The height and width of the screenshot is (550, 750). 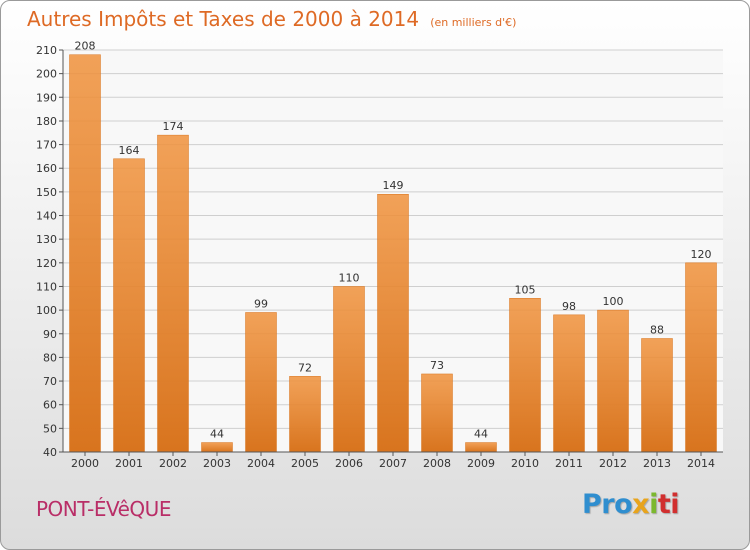 What do you see at coordinates (46, 263) in the screenshot?
I see `y-tick-label: 120` at bounding box center [46, 263].